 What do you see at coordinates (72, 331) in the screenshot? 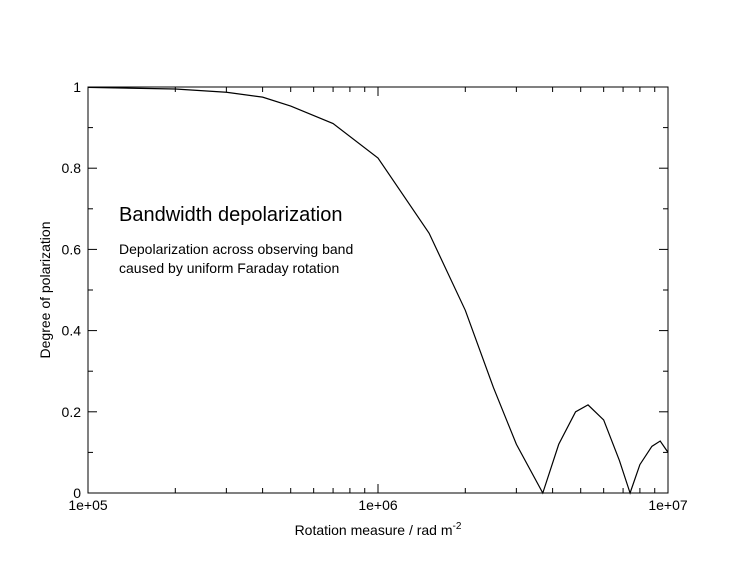
I see `y-tick-label: 0.4` at bounding box center [72, 331].